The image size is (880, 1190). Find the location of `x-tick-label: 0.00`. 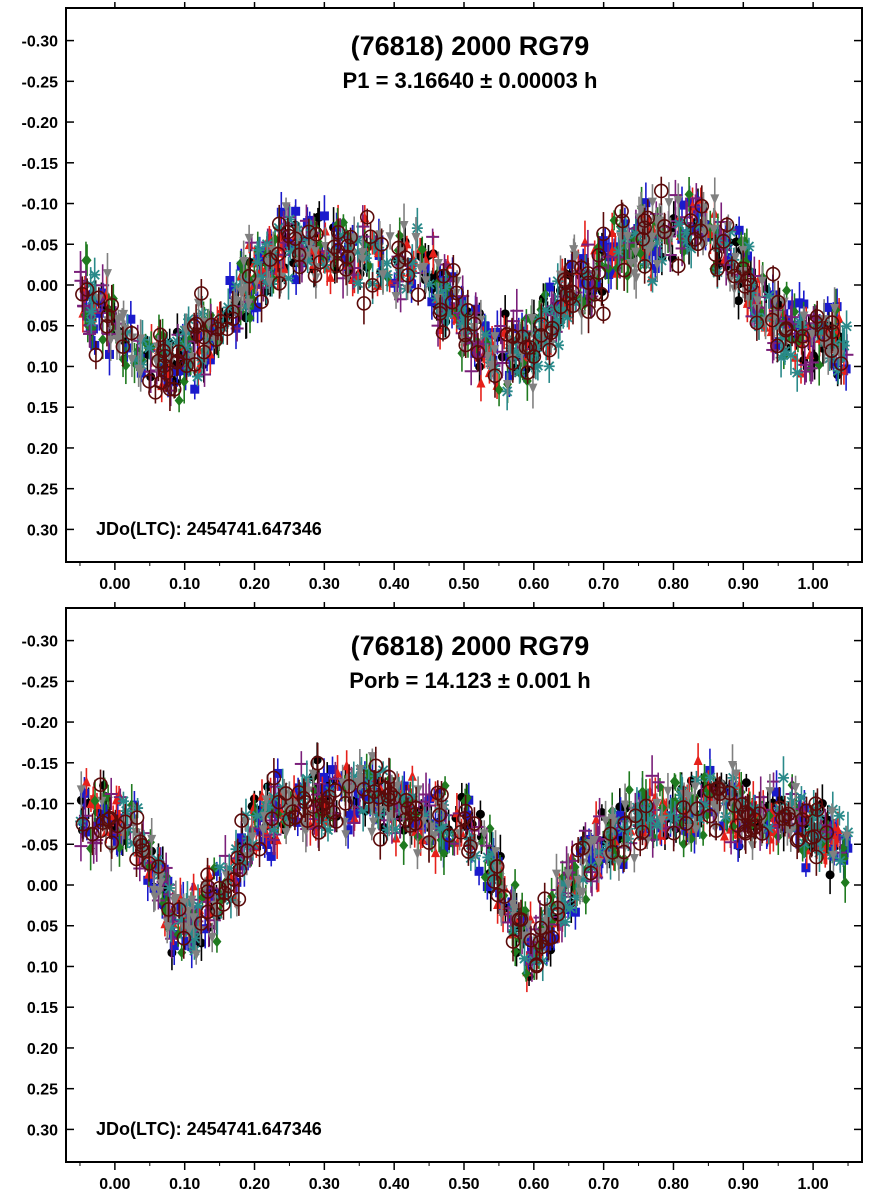

x-tick-label: 0.00 is located at coordinates (114, 583).